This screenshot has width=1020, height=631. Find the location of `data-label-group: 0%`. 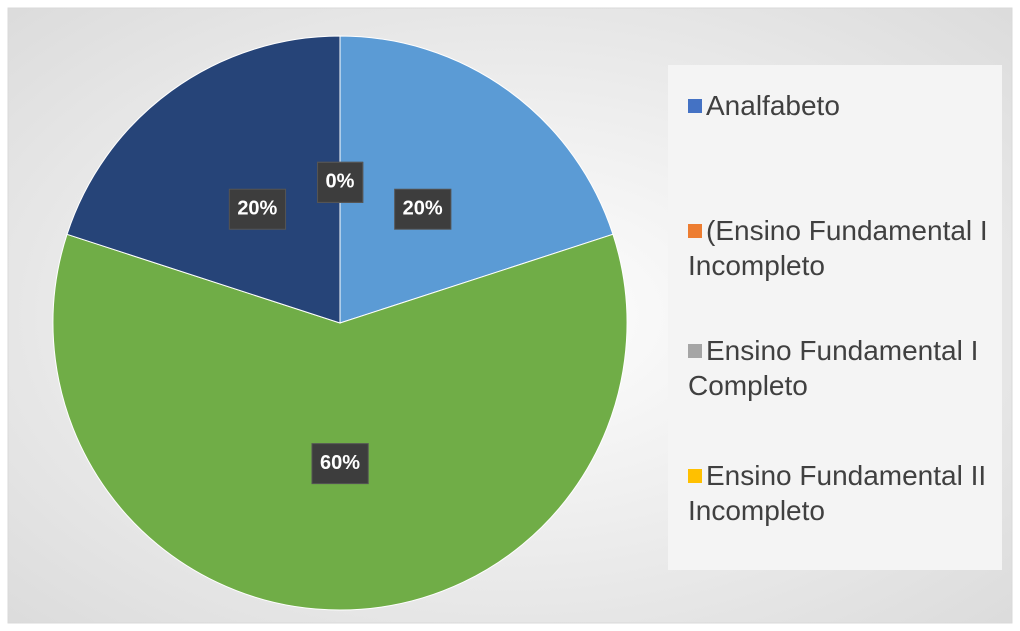

data-label-group: 0% is located at coordinates (340, 182).